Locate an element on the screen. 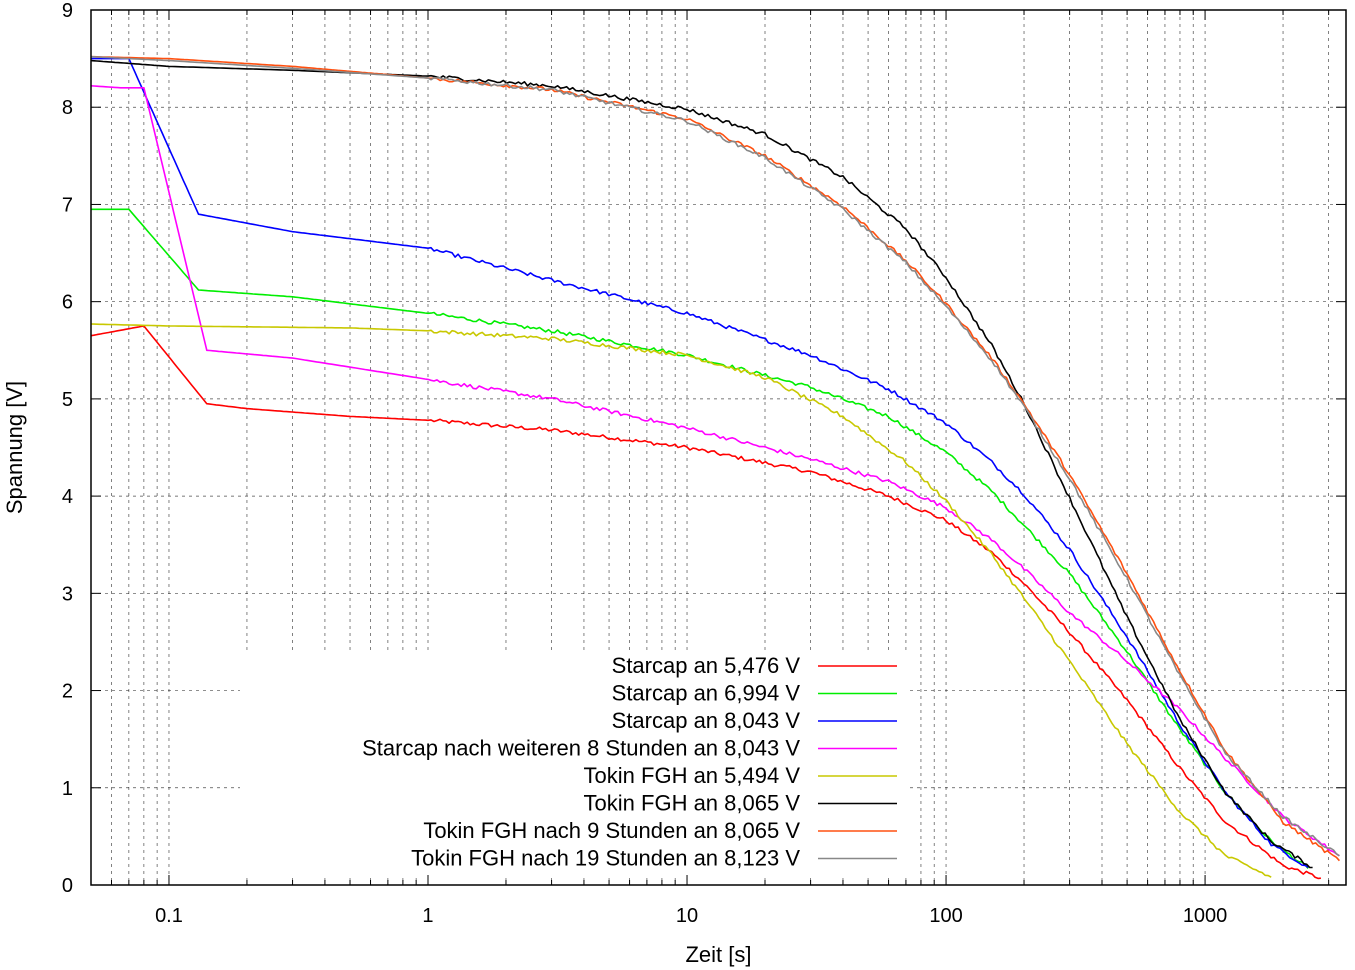  y-tick-label: 1 is located at coordinates (67, 789).